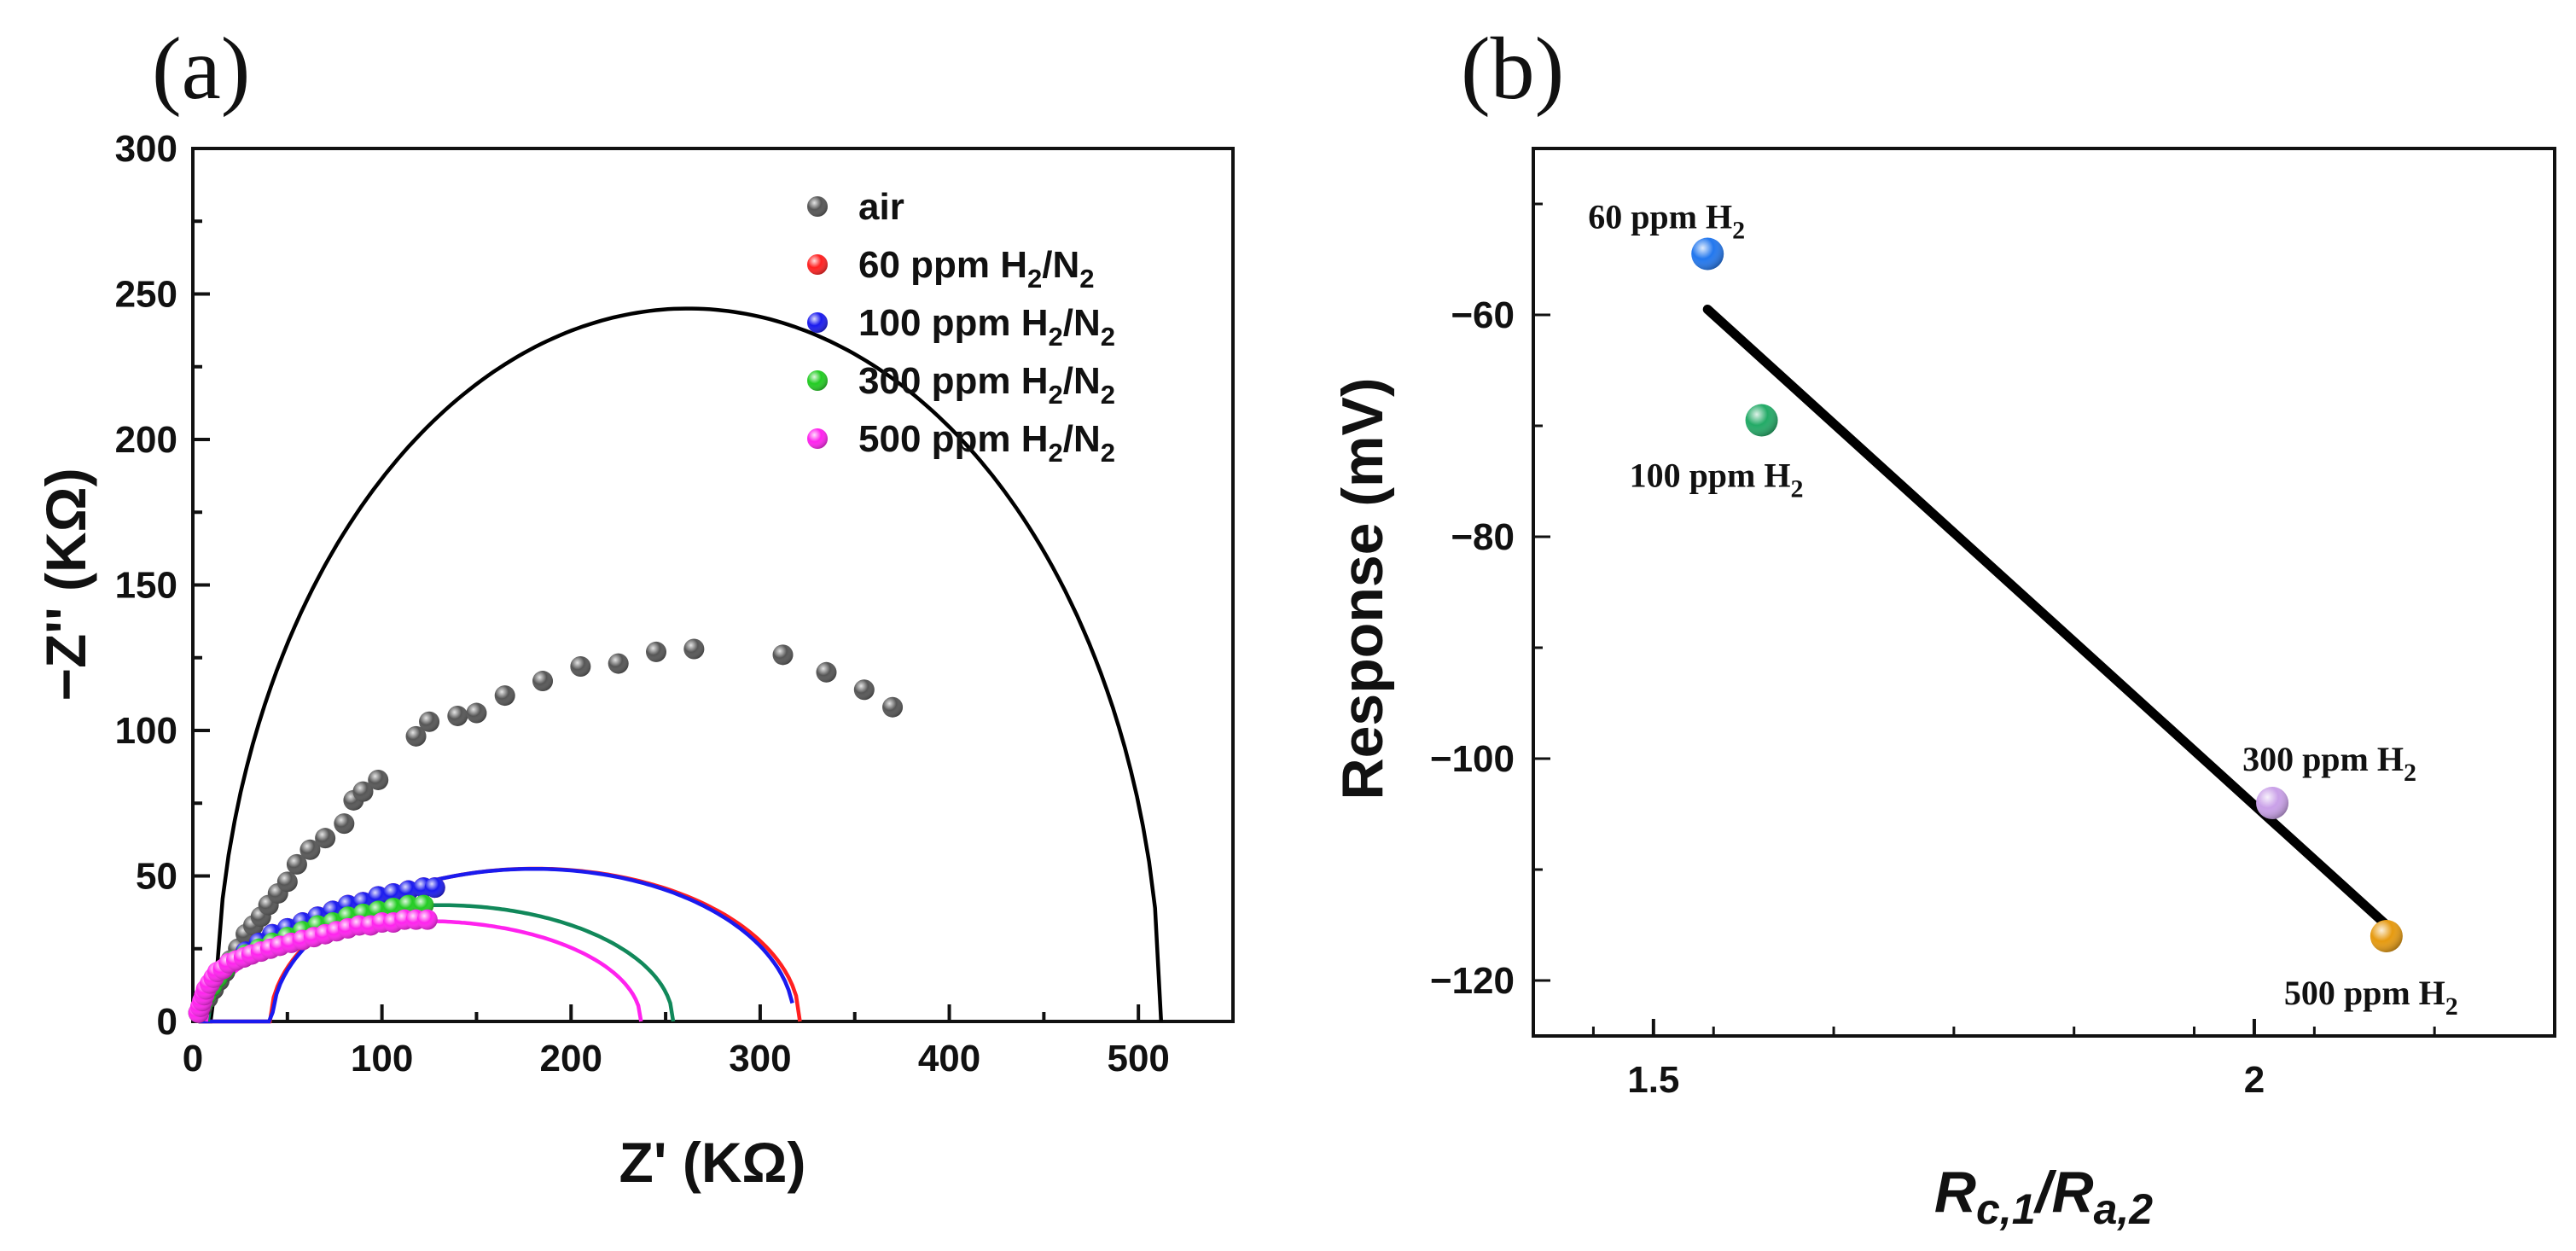 The width and height of the screenshot is (2576, 1251). What do you see at coordinates (146, 731) in the screenshot?
I see `plot-a-y-tick-label: 100` at bounding box center [146, 731].